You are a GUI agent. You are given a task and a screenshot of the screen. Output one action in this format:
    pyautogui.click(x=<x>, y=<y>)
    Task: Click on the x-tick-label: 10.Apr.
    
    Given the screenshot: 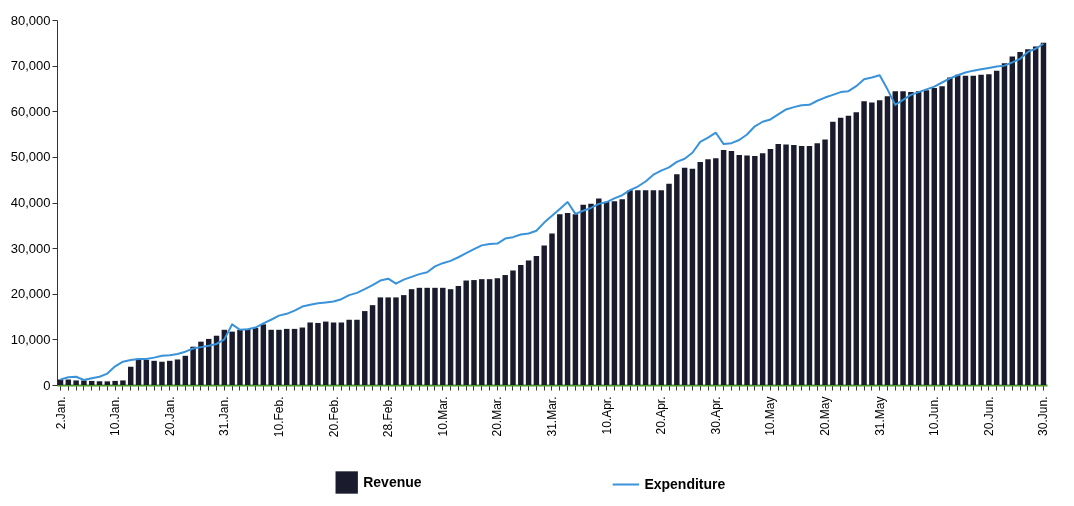 What is the action you would take?
    pyautogui.click(x=606, y=415)
    